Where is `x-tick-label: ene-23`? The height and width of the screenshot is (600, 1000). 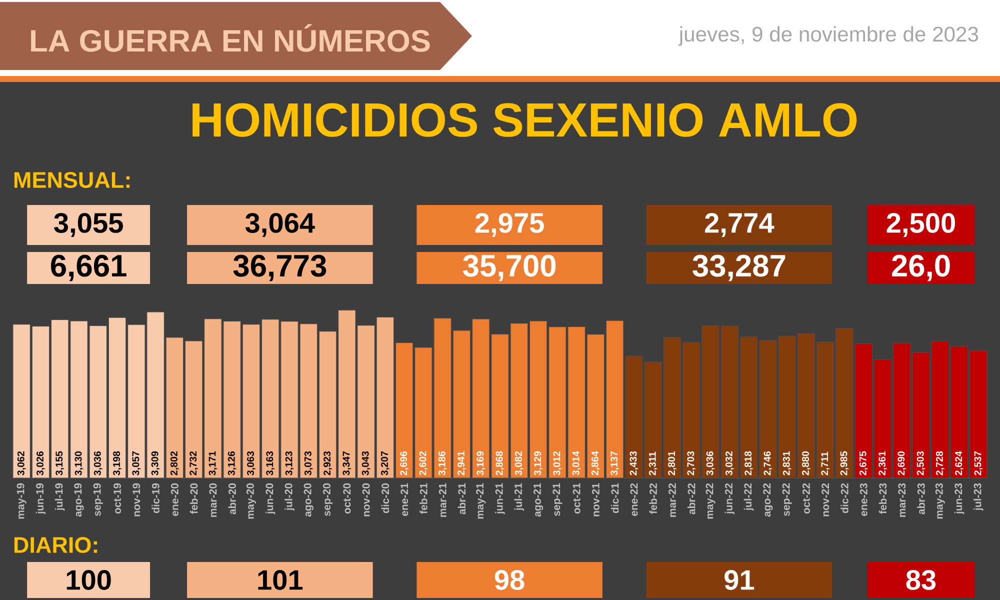 x-tick-label: ene-23 is located at coordinates (864, 499).